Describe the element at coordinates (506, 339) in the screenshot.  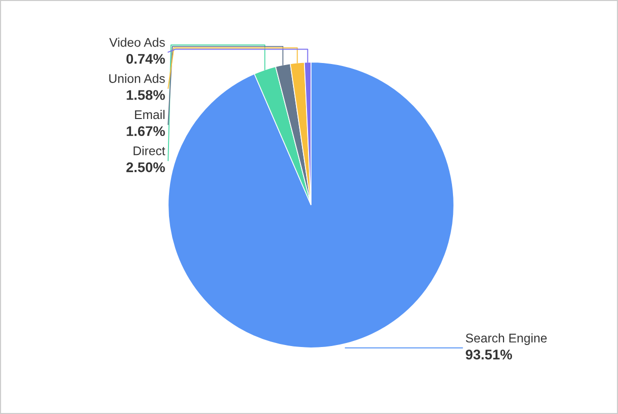
I see `slice-label: Search Engine` at that location.